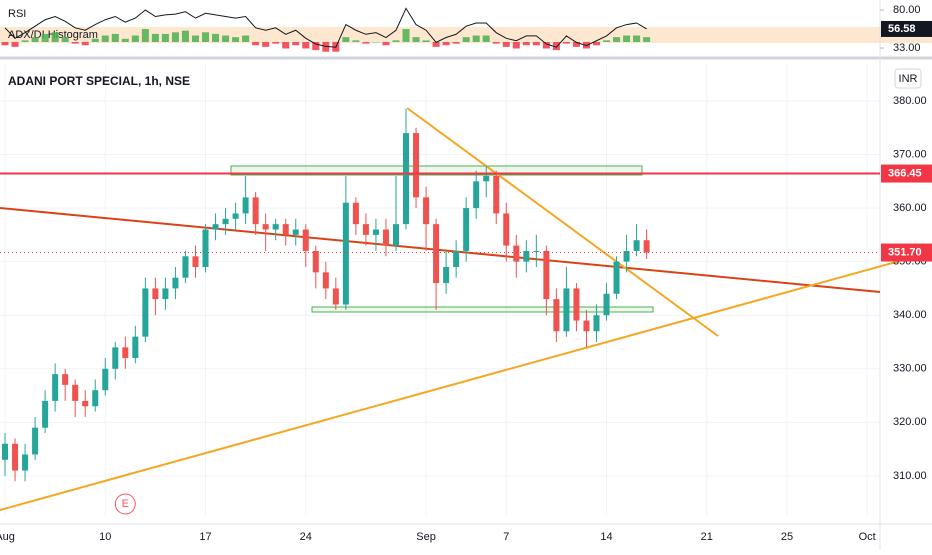 The height and width of the screenshot is (555, 932). I want to click on event-label: E, so click(125, 504).